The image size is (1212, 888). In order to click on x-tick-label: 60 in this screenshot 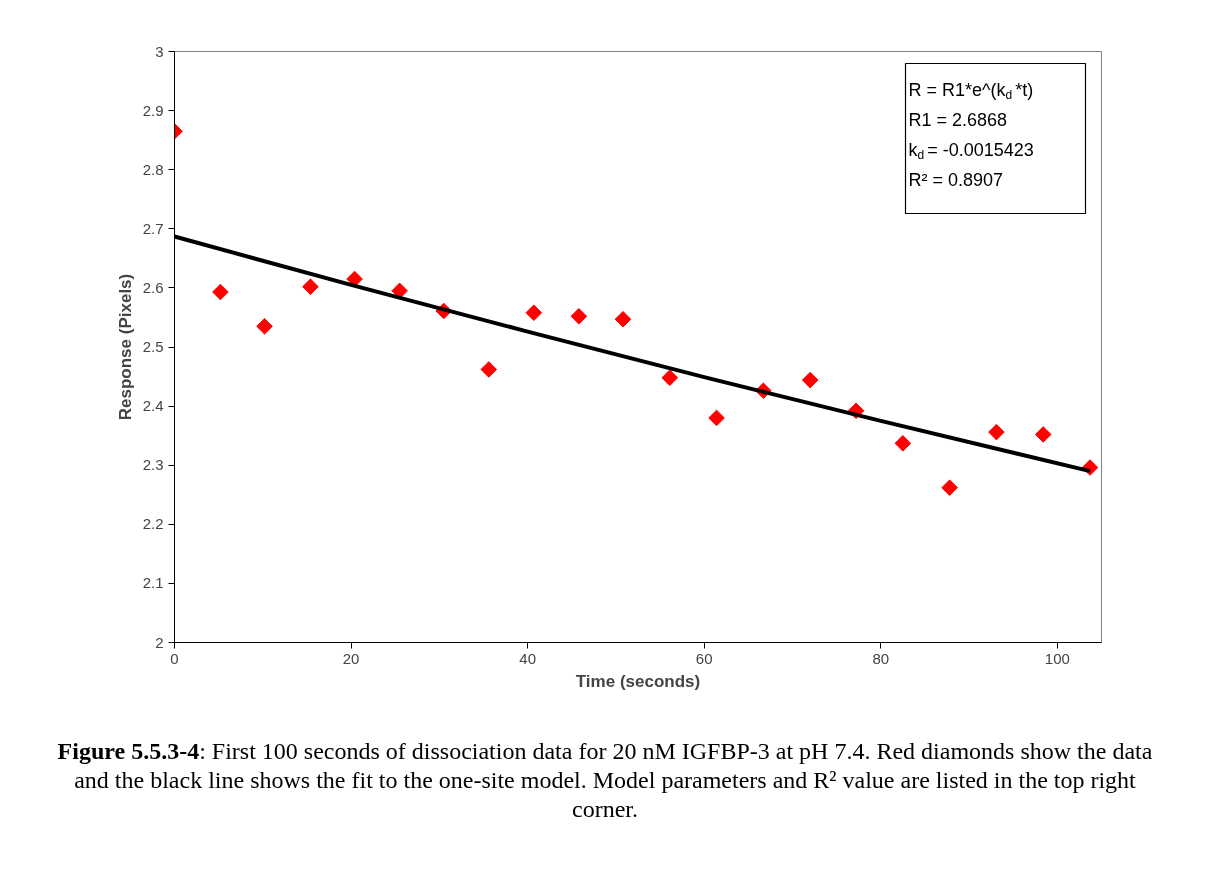, I will do `click(704, 658)`.